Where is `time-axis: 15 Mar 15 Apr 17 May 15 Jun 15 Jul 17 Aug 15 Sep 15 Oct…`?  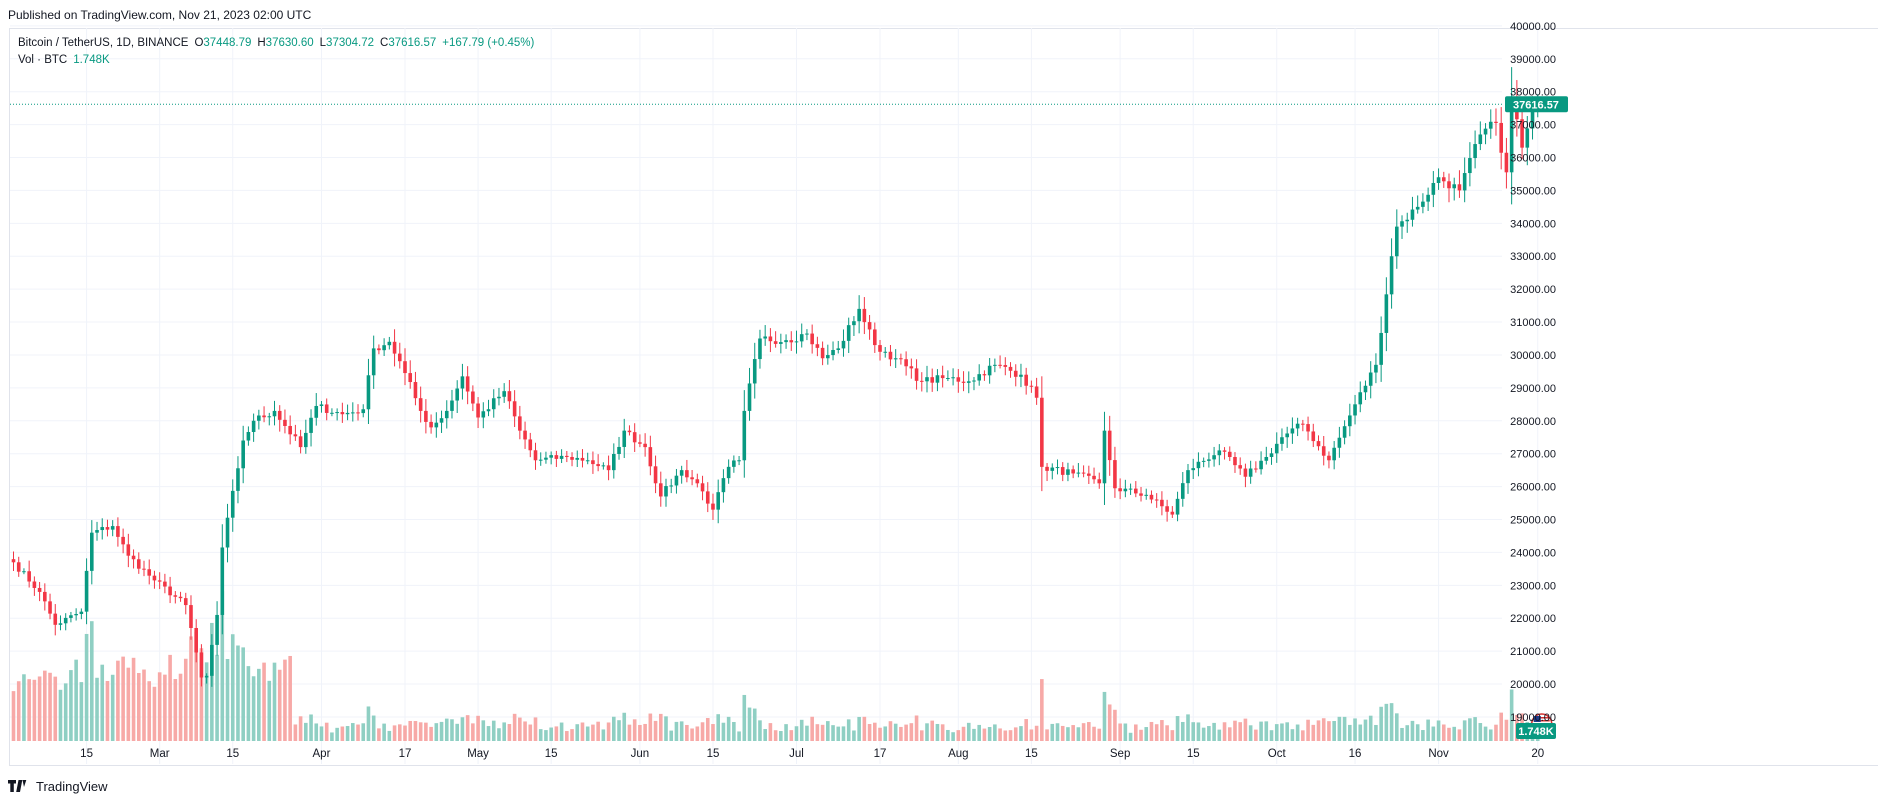
time-axis: 15 Mar 15 Apr 17 May 15 Jun 15 Jul 17 Aug 15 Sep 15 Oct… is located at coordinates (812, 754).